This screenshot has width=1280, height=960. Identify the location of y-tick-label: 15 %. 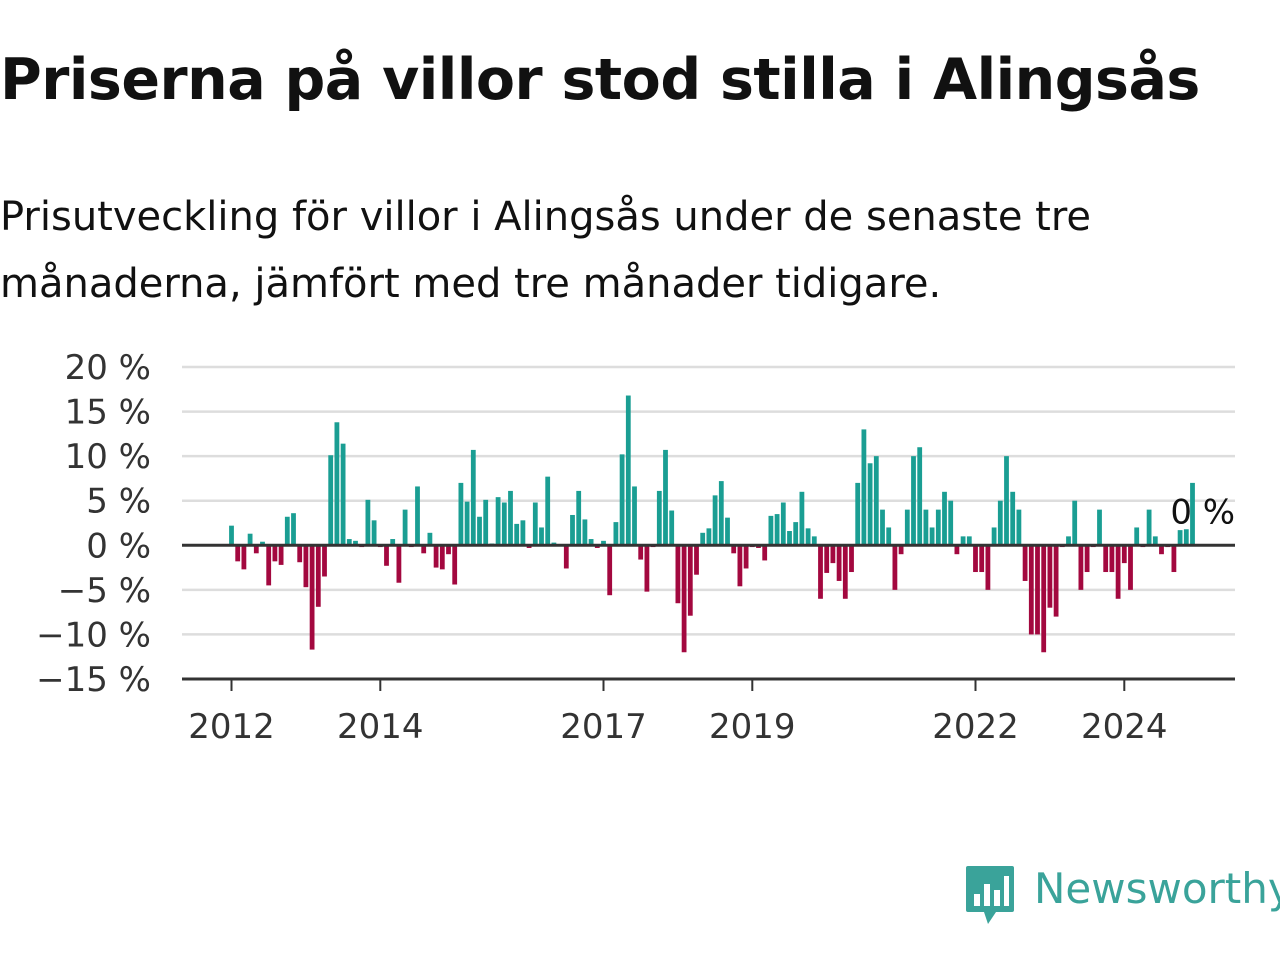
(108, 413).